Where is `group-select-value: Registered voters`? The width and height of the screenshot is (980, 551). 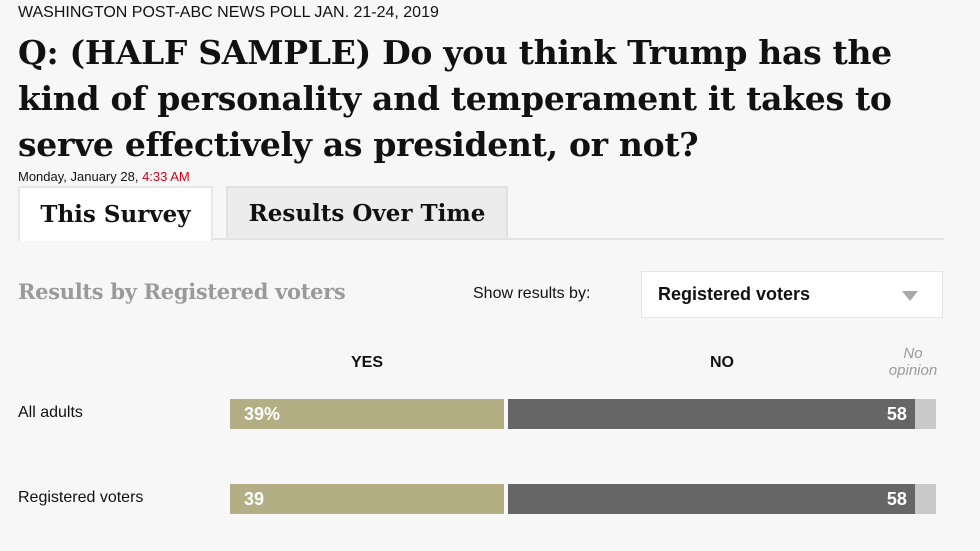 group-select-value: Registered voters is located at coordinates (734, 294).